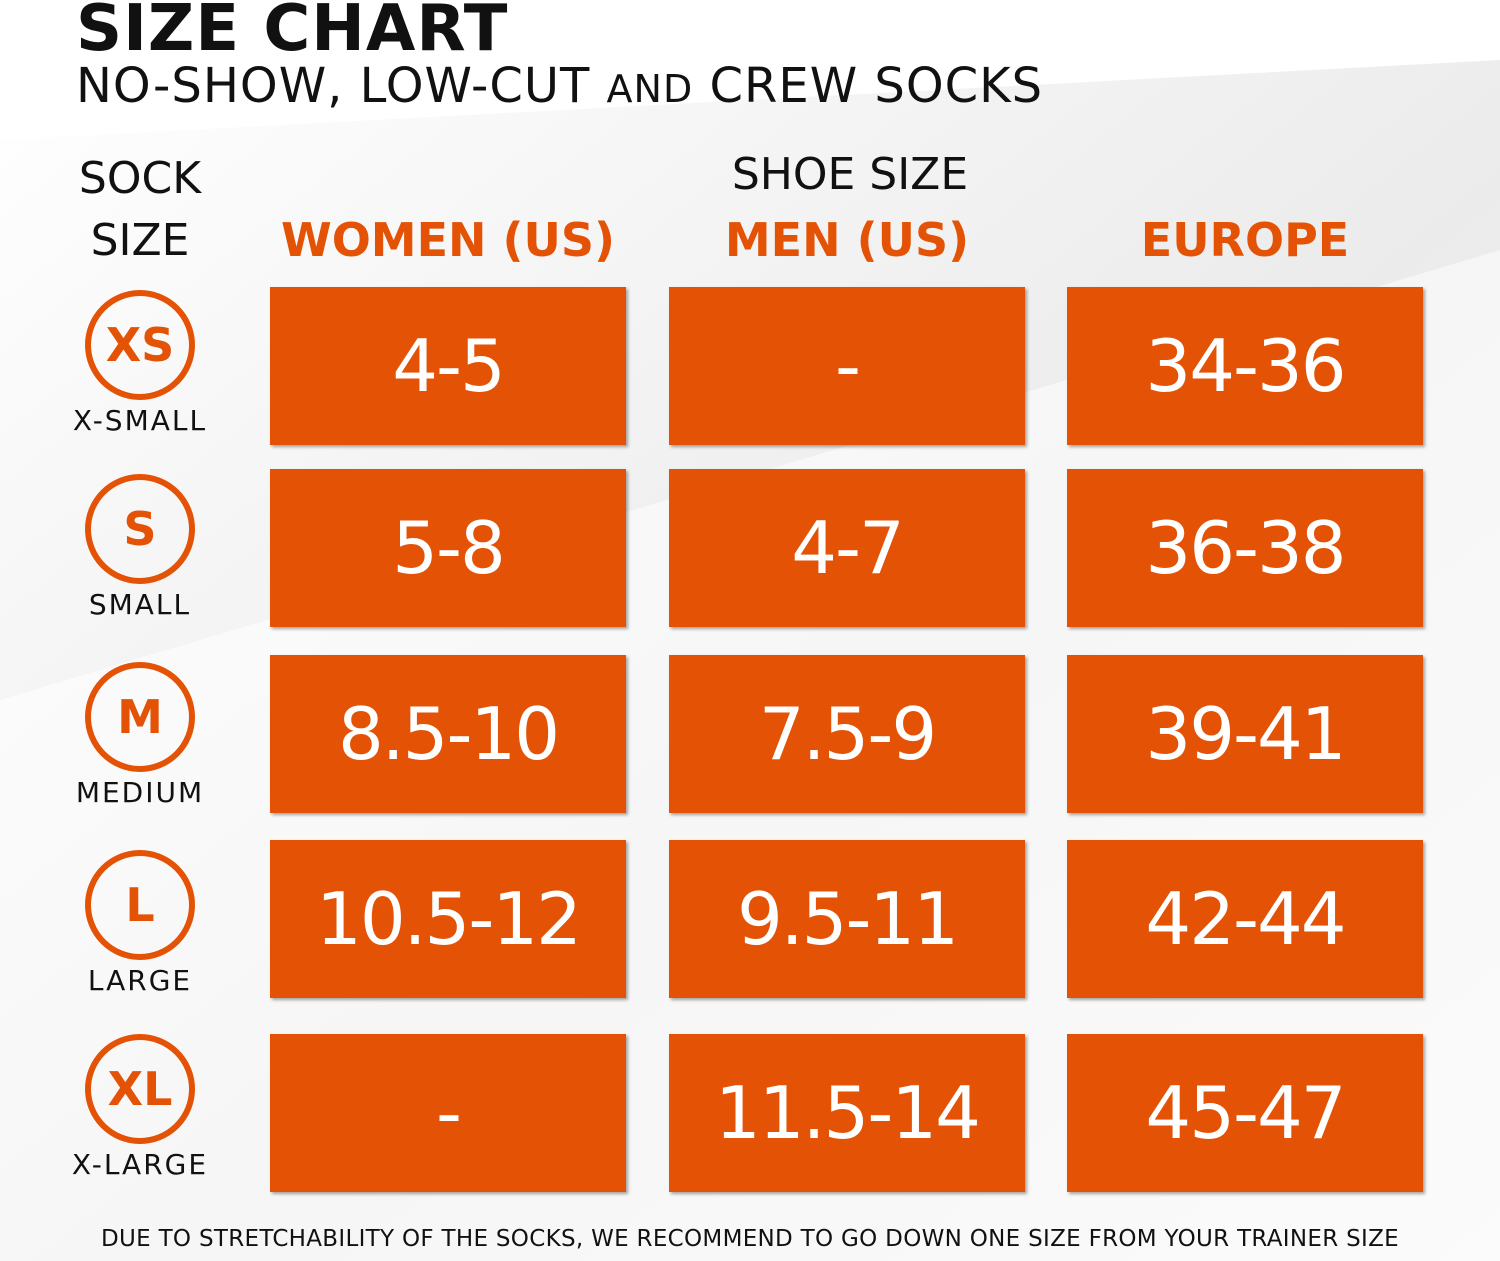 This screenshot has height=1261, width=1500. Describe the element at coordinates (448, 240) in the screenshot. I see `column-header-women: WOMEN (US)` at that location.